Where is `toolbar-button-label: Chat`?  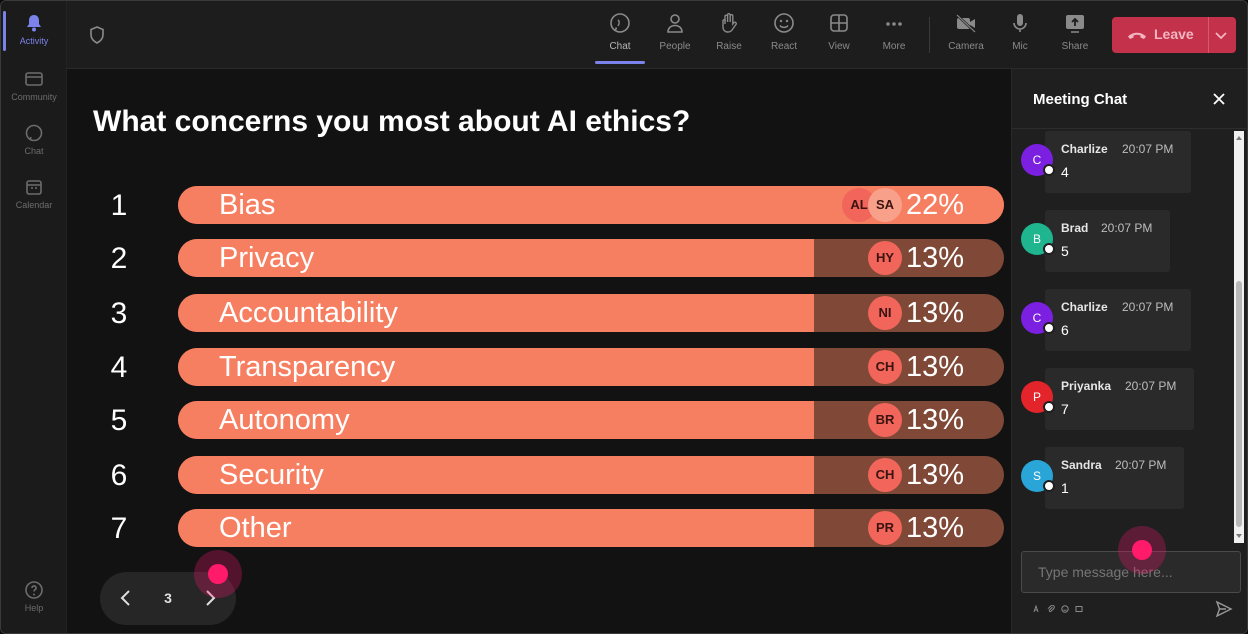 toolbar-button-label: Chat is located at coordinates (620, 46).